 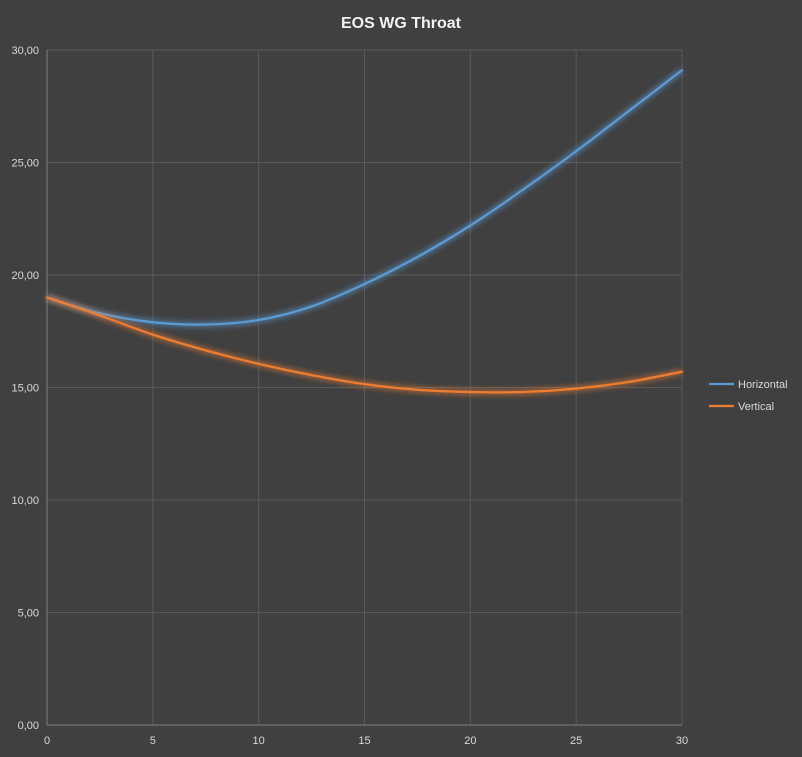 What do you see at coordinates (748, 396) in the screenshot?
I see `legend: Horizontal Vertical` at bounding box center [748, 396].